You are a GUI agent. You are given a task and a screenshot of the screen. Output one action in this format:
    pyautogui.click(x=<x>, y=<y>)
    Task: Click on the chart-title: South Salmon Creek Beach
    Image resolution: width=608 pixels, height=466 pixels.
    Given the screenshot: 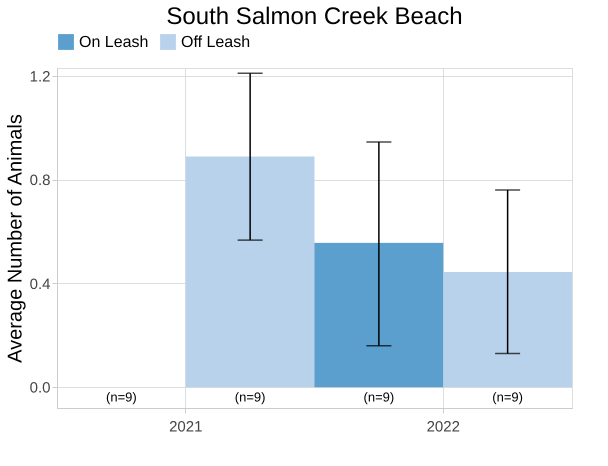 What is the action you would take?
    pyautogui.click(x=314, y=16)
    